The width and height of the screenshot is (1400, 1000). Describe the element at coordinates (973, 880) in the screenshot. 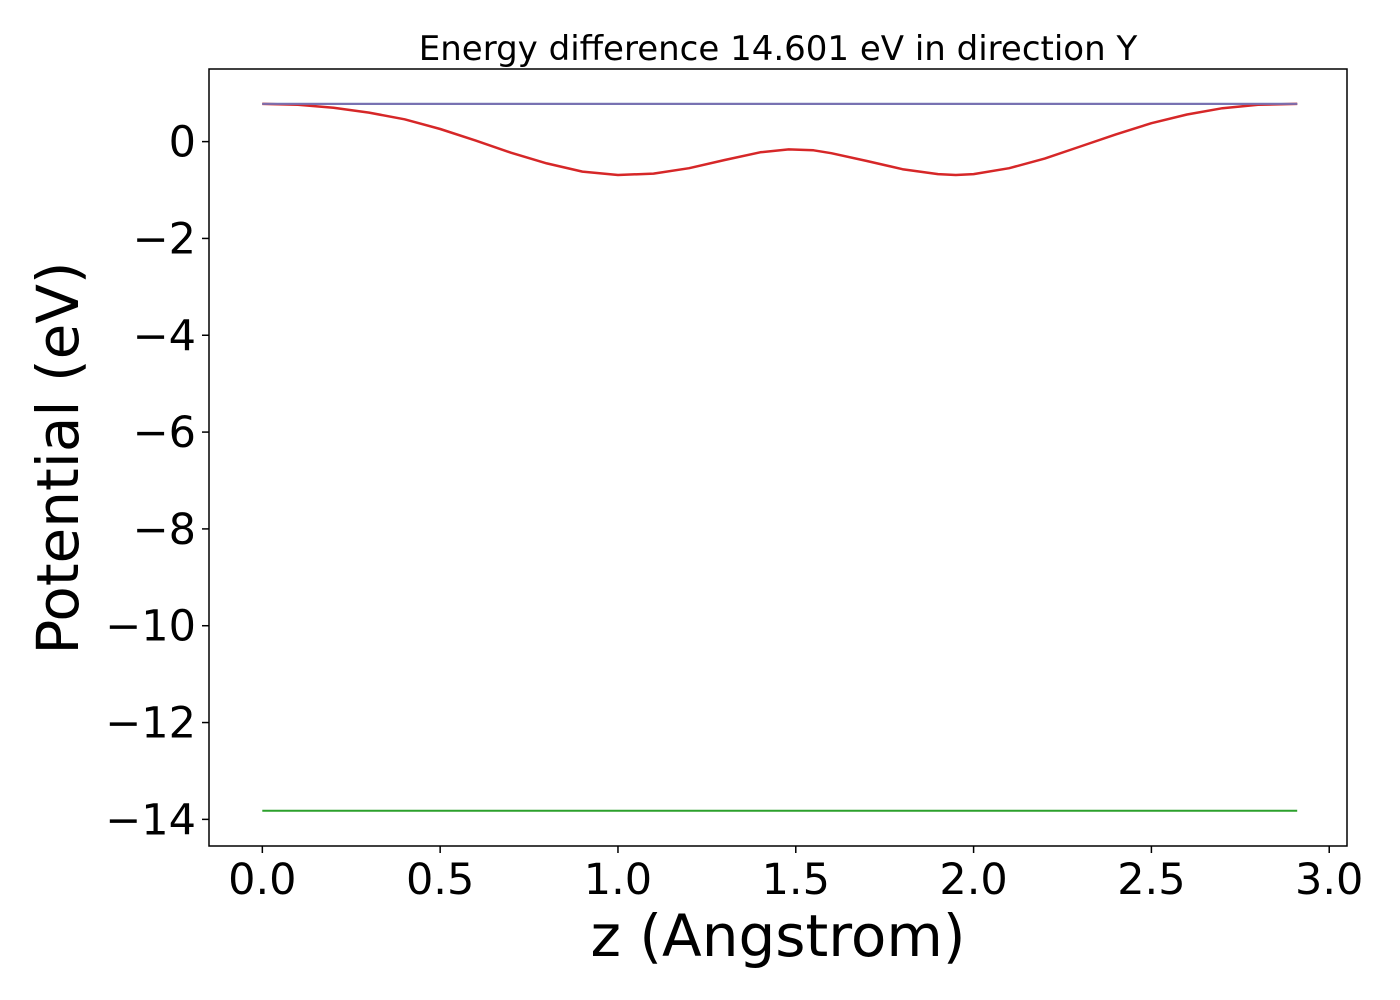

I see `x-tick-label: 2.0` at that location.